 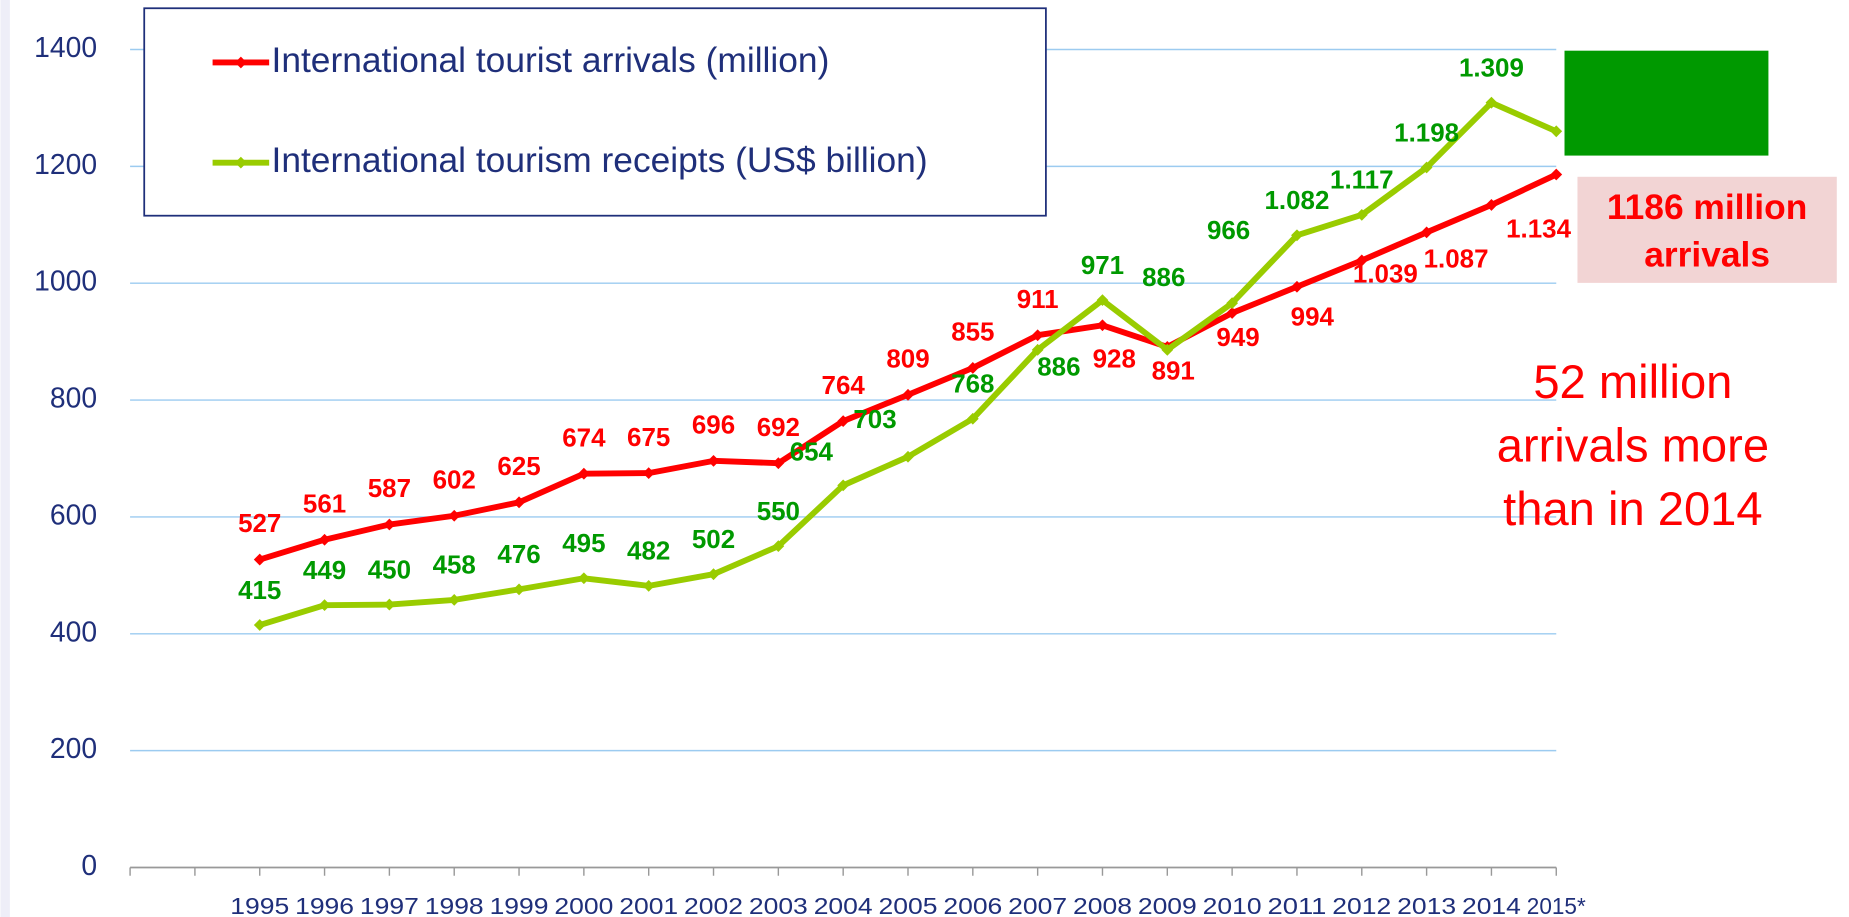 What do you see at coordinates (1296, 905) in the screenshot?
I see `x-tick-label: 2011` at bounding box center [1296, 905].